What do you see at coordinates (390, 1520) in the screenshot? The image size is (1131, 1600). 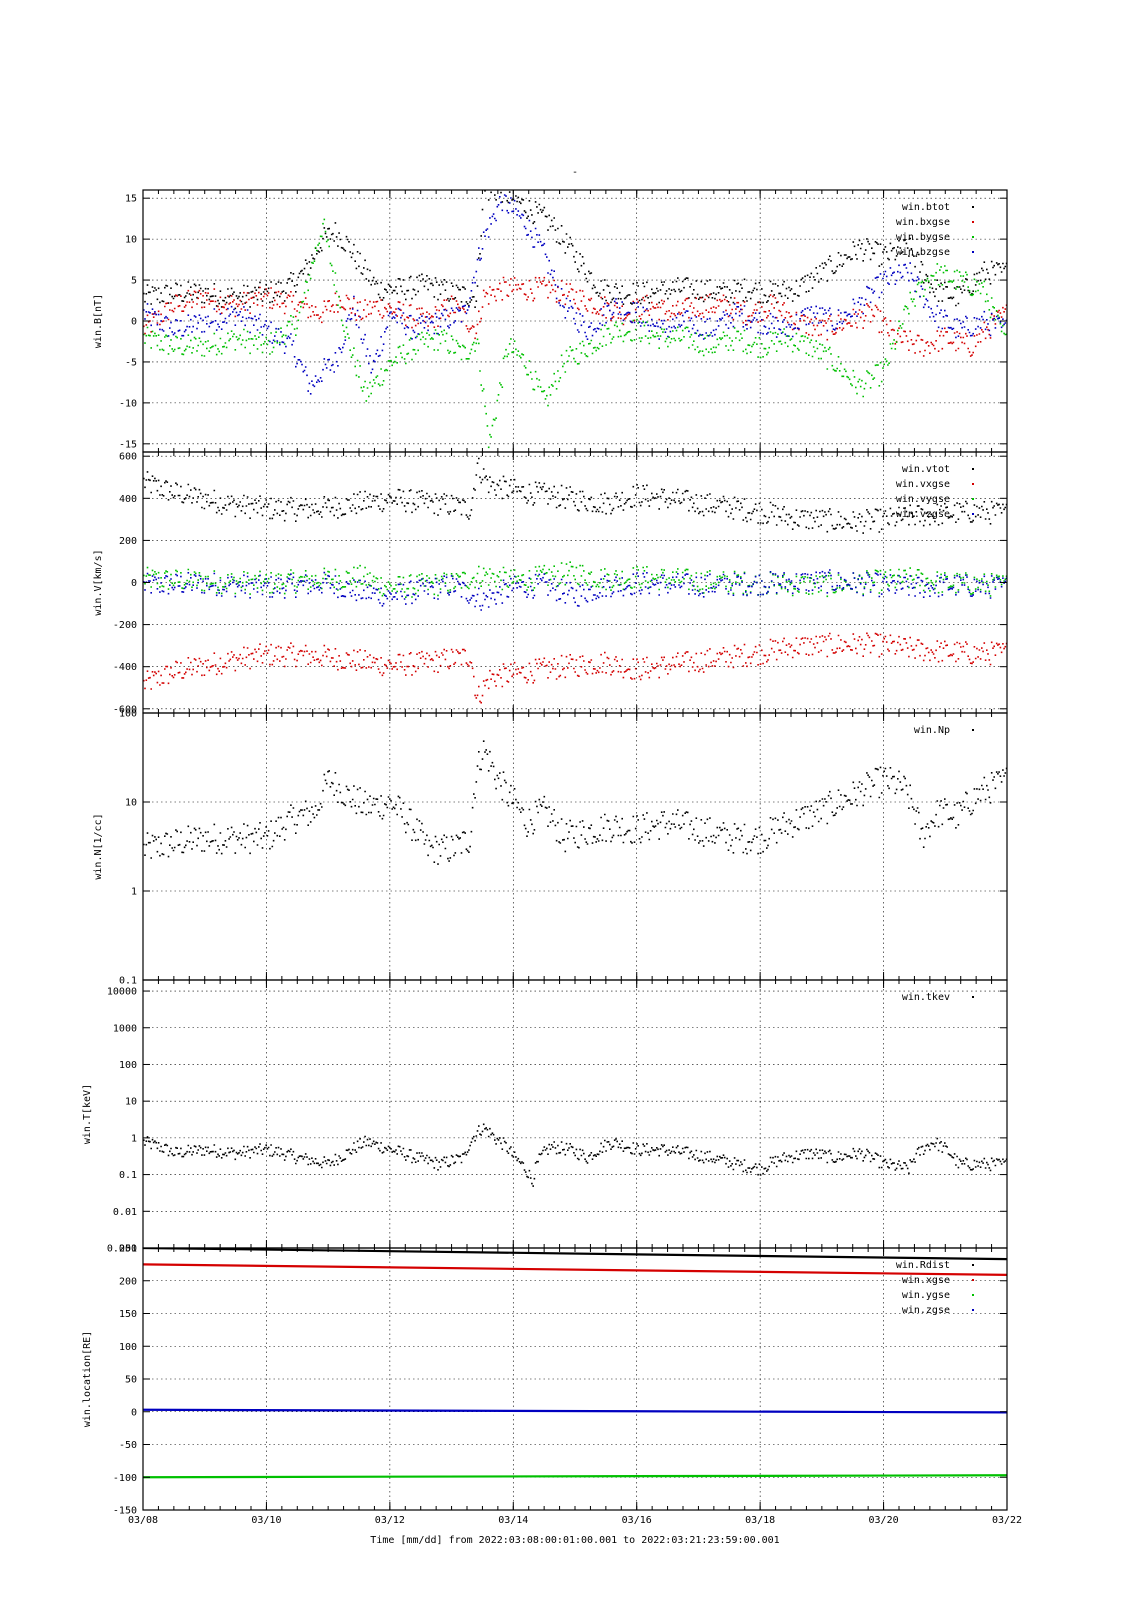 I see `x-tick-label: 03/12` at bounding box center [390, 1520].